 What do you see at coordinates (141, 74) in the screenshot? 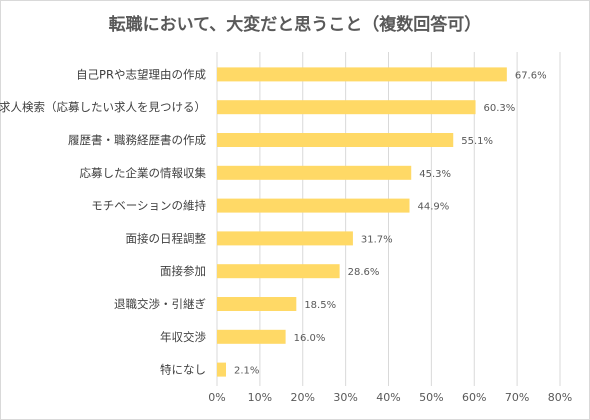
I see `category-label: 自己PRや志望理由の作成` at bounding box center [141, 74].